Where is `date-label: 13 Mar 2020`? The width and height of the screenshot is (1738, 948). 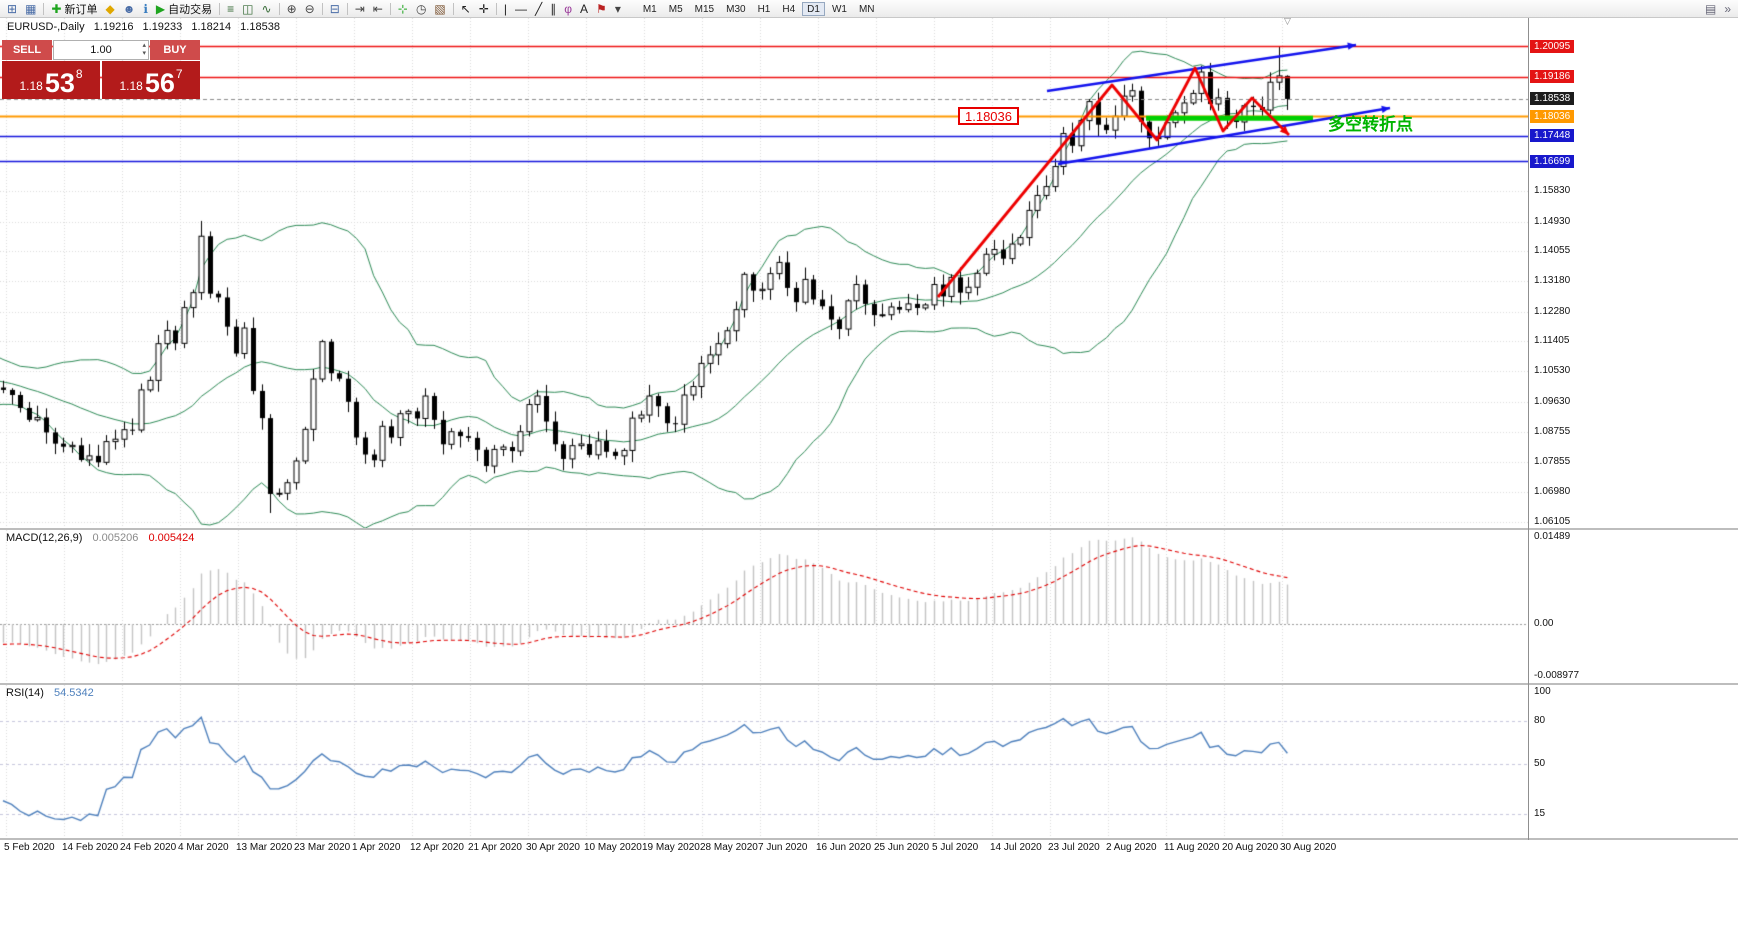
date-label: 13 Mar 2020 is located at coordinates (264, 847).